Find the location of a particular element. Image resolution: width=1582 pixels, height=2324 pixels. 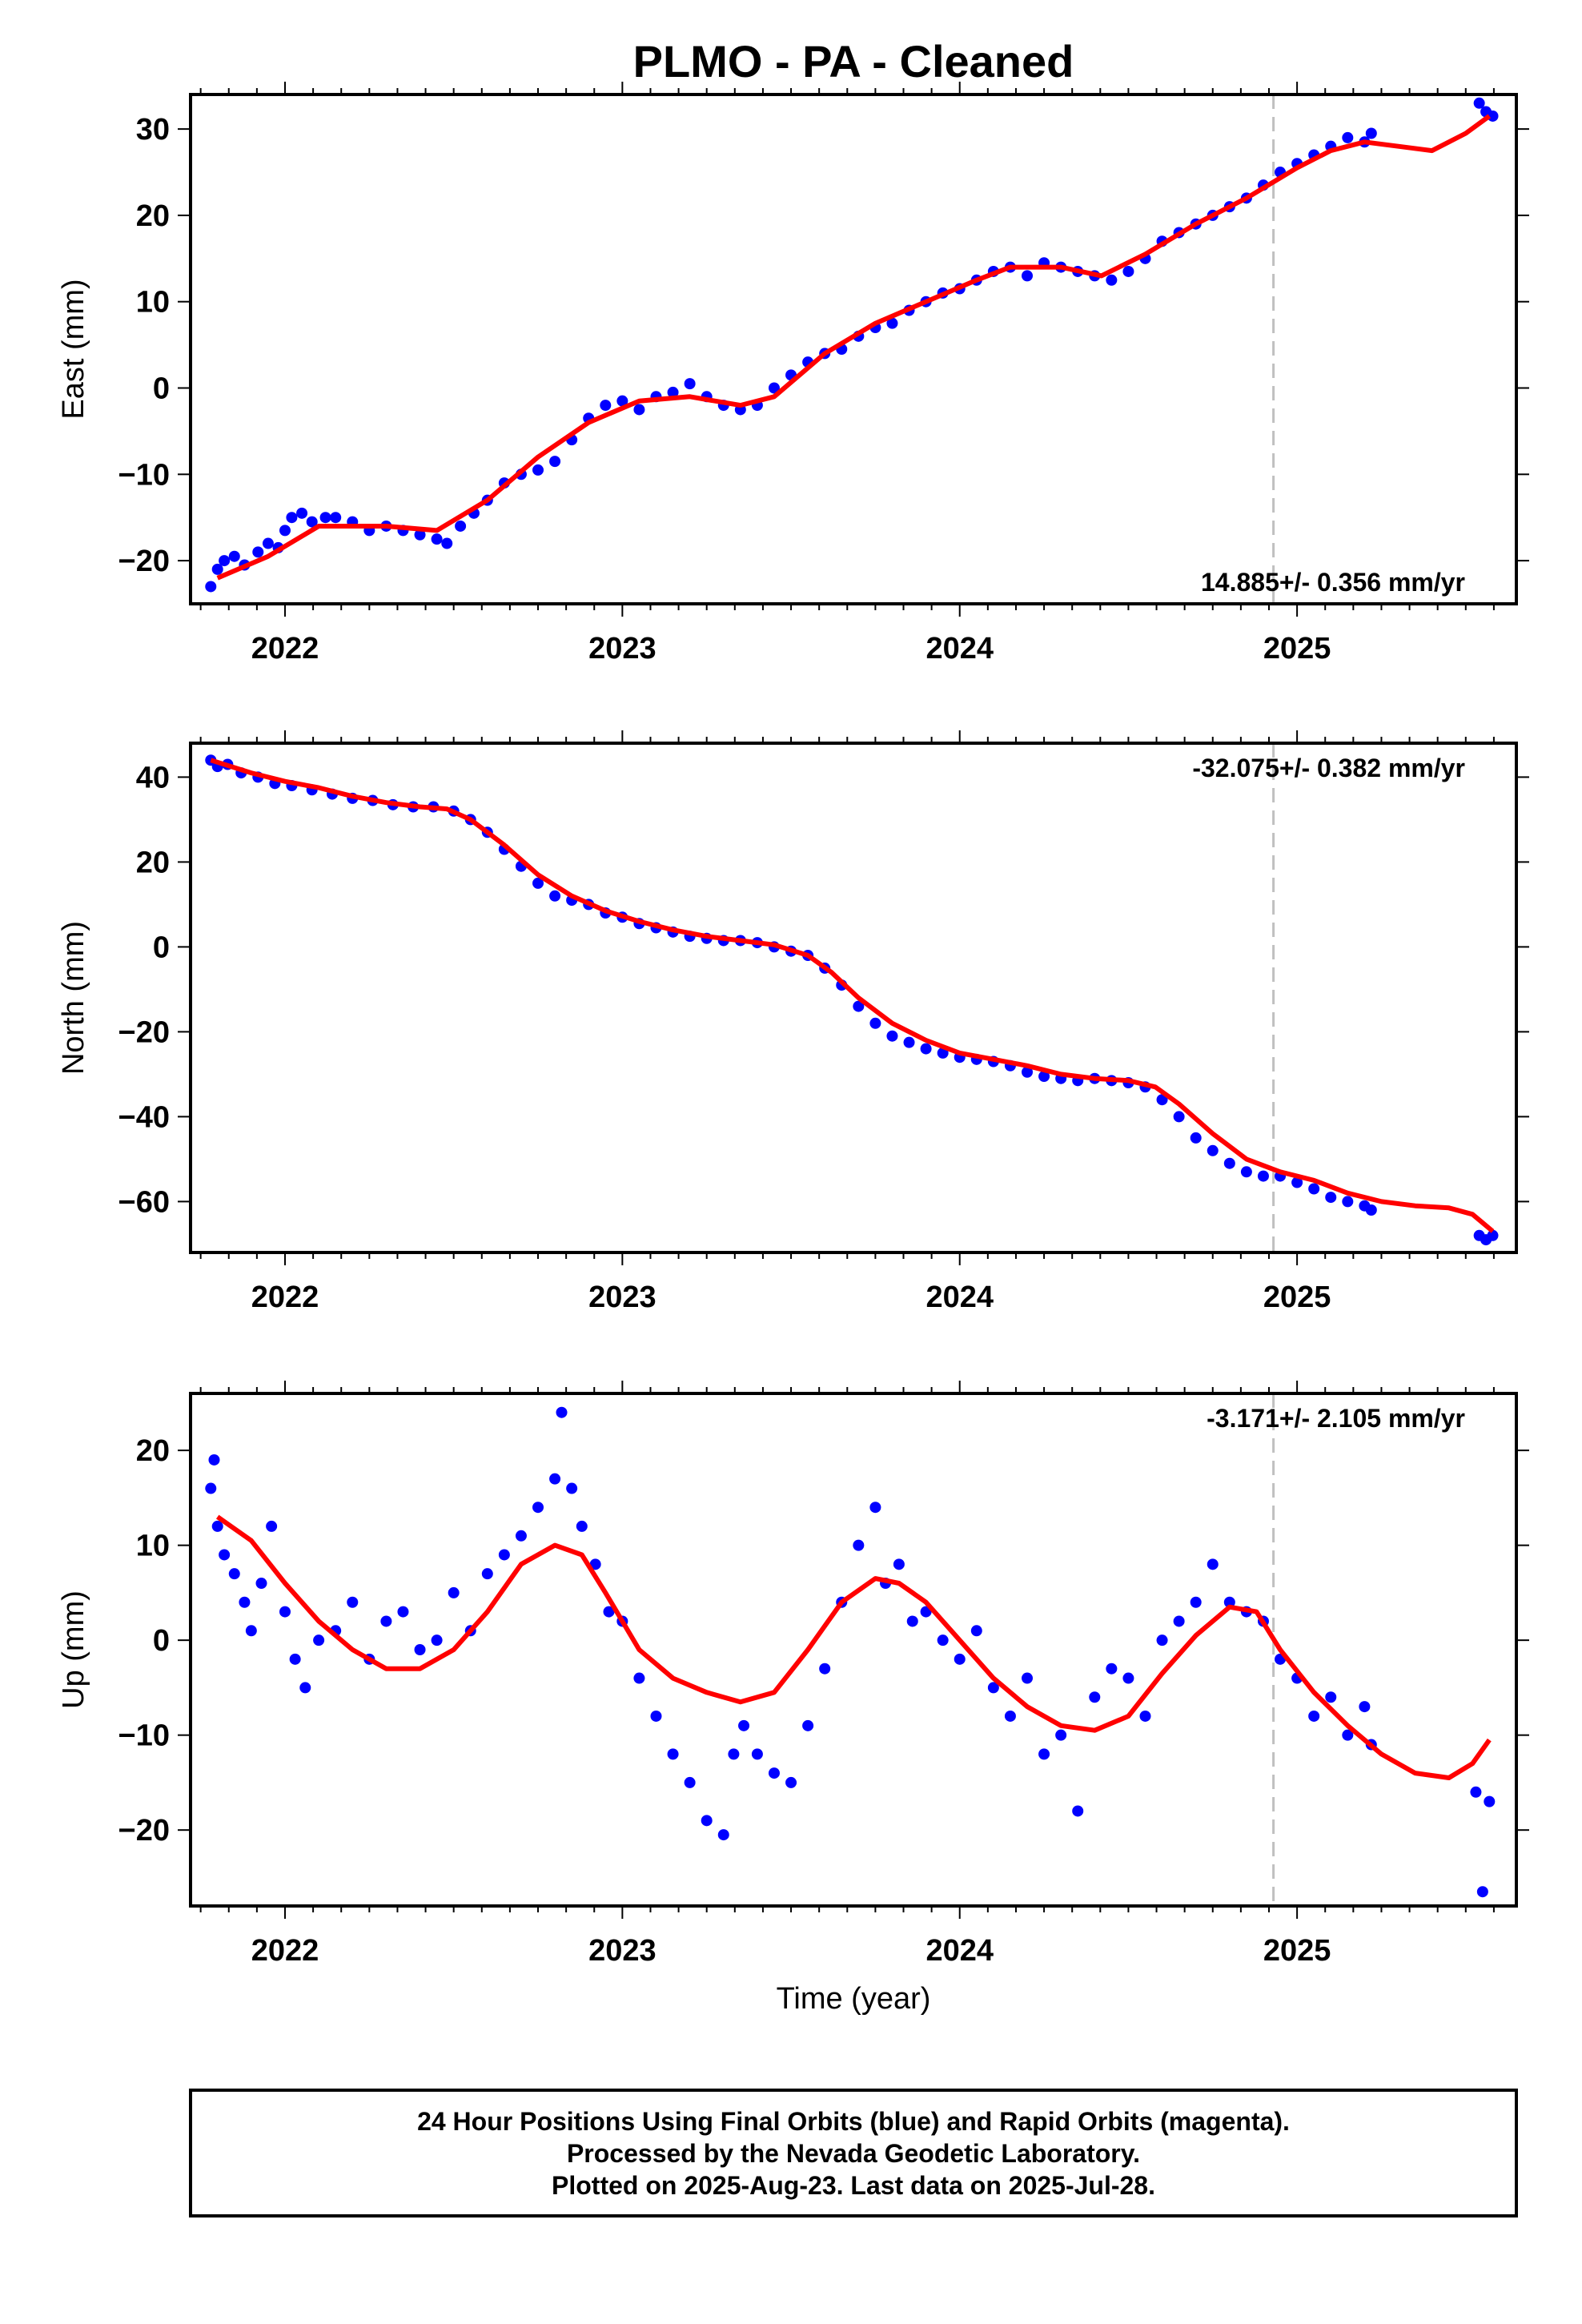

rate-annotation: -3.171+/- 2.105 mm/yr is located at coordinates (1336, 1418).